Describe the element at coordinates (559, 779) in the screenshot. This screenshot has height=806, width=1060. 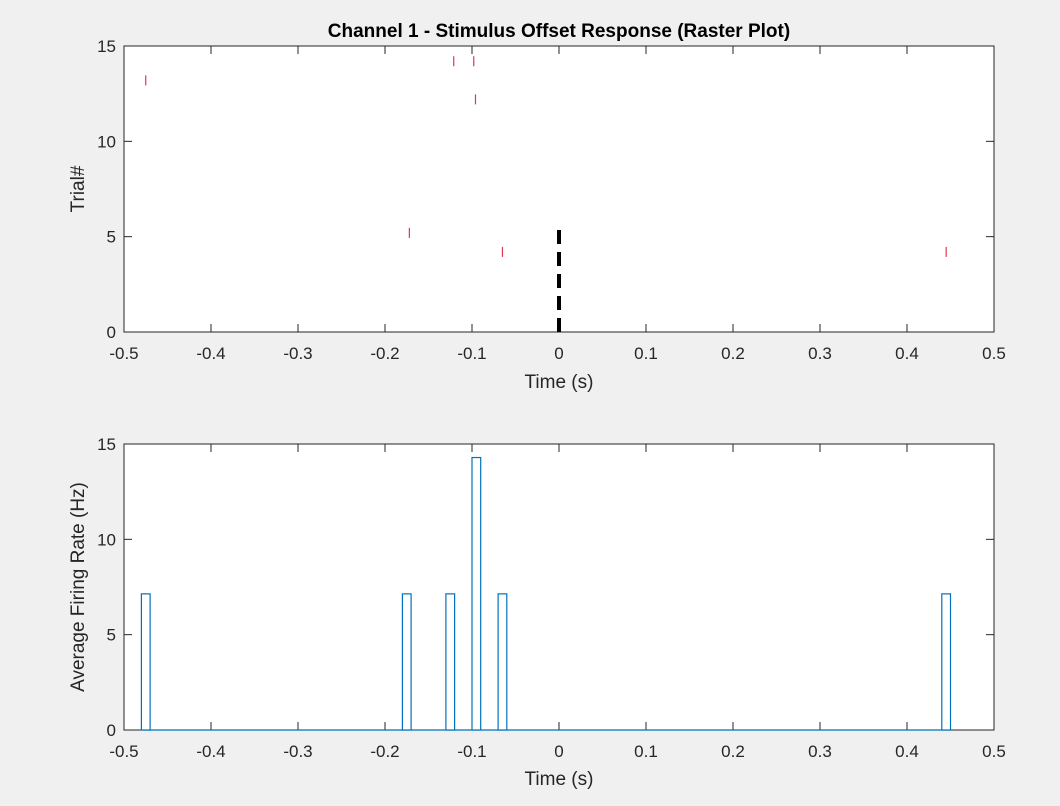
I see `psth-xlabel: Time (s)` at that location.